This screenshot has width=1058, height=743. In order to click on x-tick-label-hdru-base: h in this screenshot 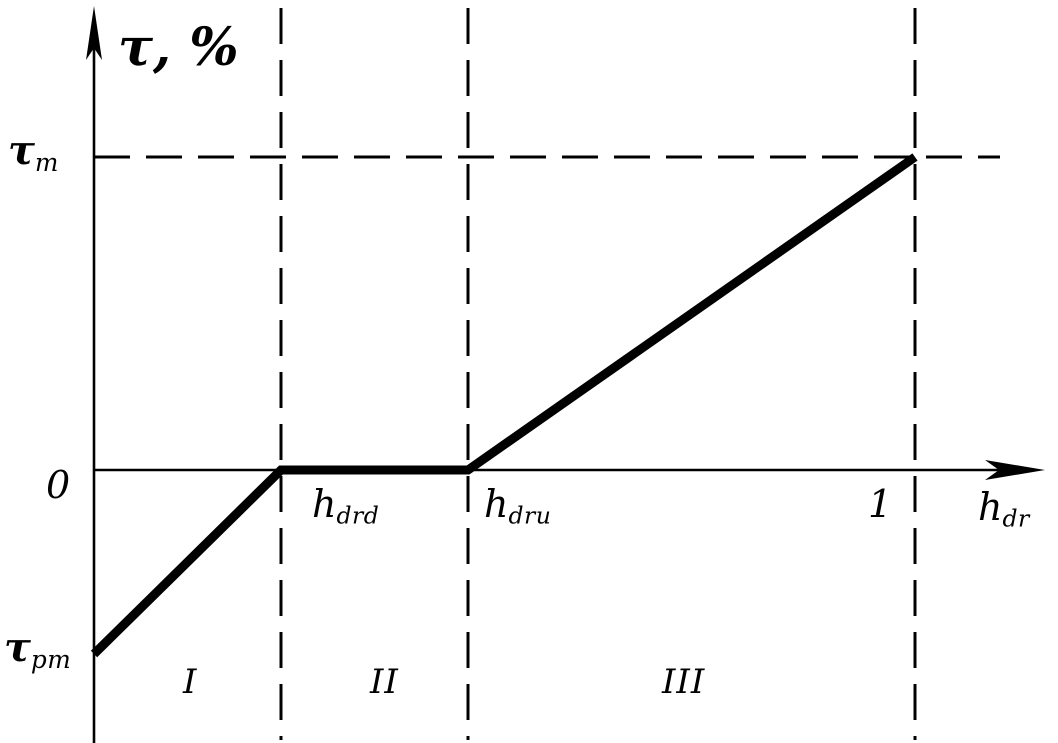, I will do `click(496, 504)`.